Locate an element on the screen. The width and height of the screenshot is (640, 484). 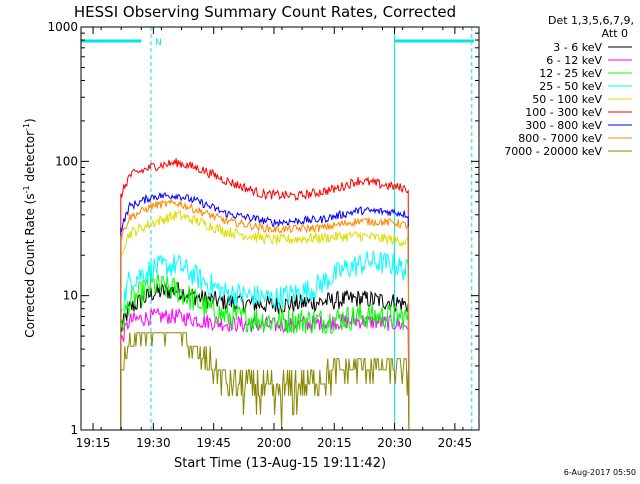
legend-label-2: 12 - 25 keV is located at coordinates (570, 73).